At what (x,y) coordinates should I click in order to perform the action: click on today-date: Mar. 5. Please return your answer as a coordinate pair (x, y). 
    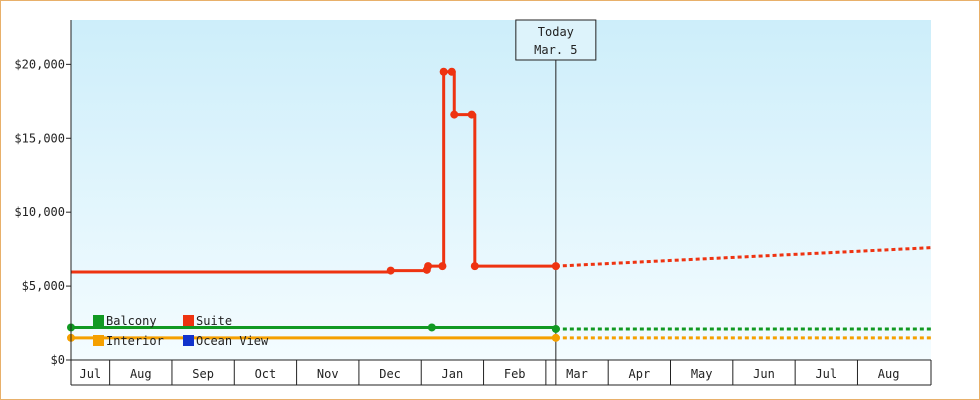
    Looking at the image, I should click on (555, 50).